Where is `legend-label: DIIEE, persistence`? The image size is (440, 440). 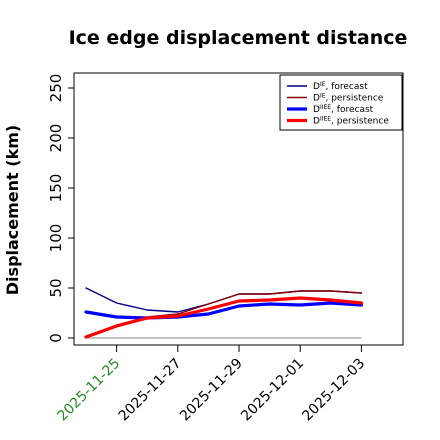 legend-label: DIIEE, persistence is located at coordinates (351, 121).